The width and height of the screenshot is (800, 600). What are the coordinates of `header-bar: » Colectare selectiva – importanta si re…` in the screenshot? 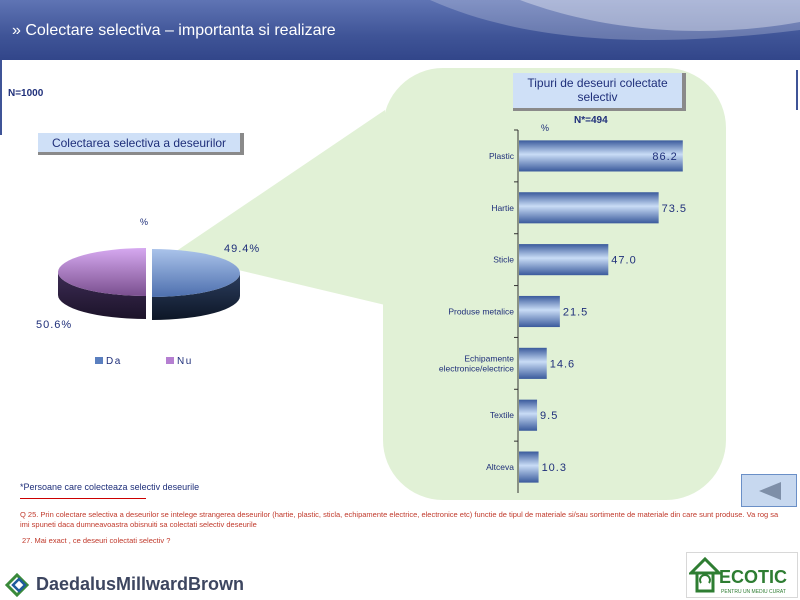 It's located at (400, 30).